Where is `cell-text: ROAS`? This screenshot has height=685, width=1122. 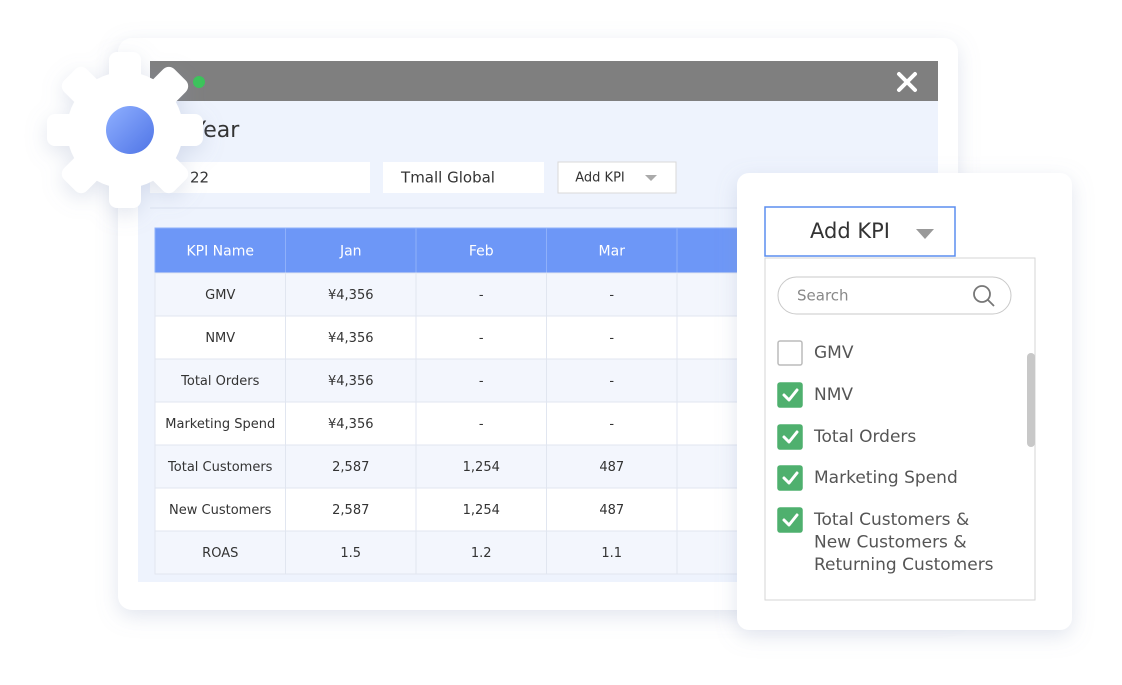
cell-text: ROAS is located at coordinates (220, 553).